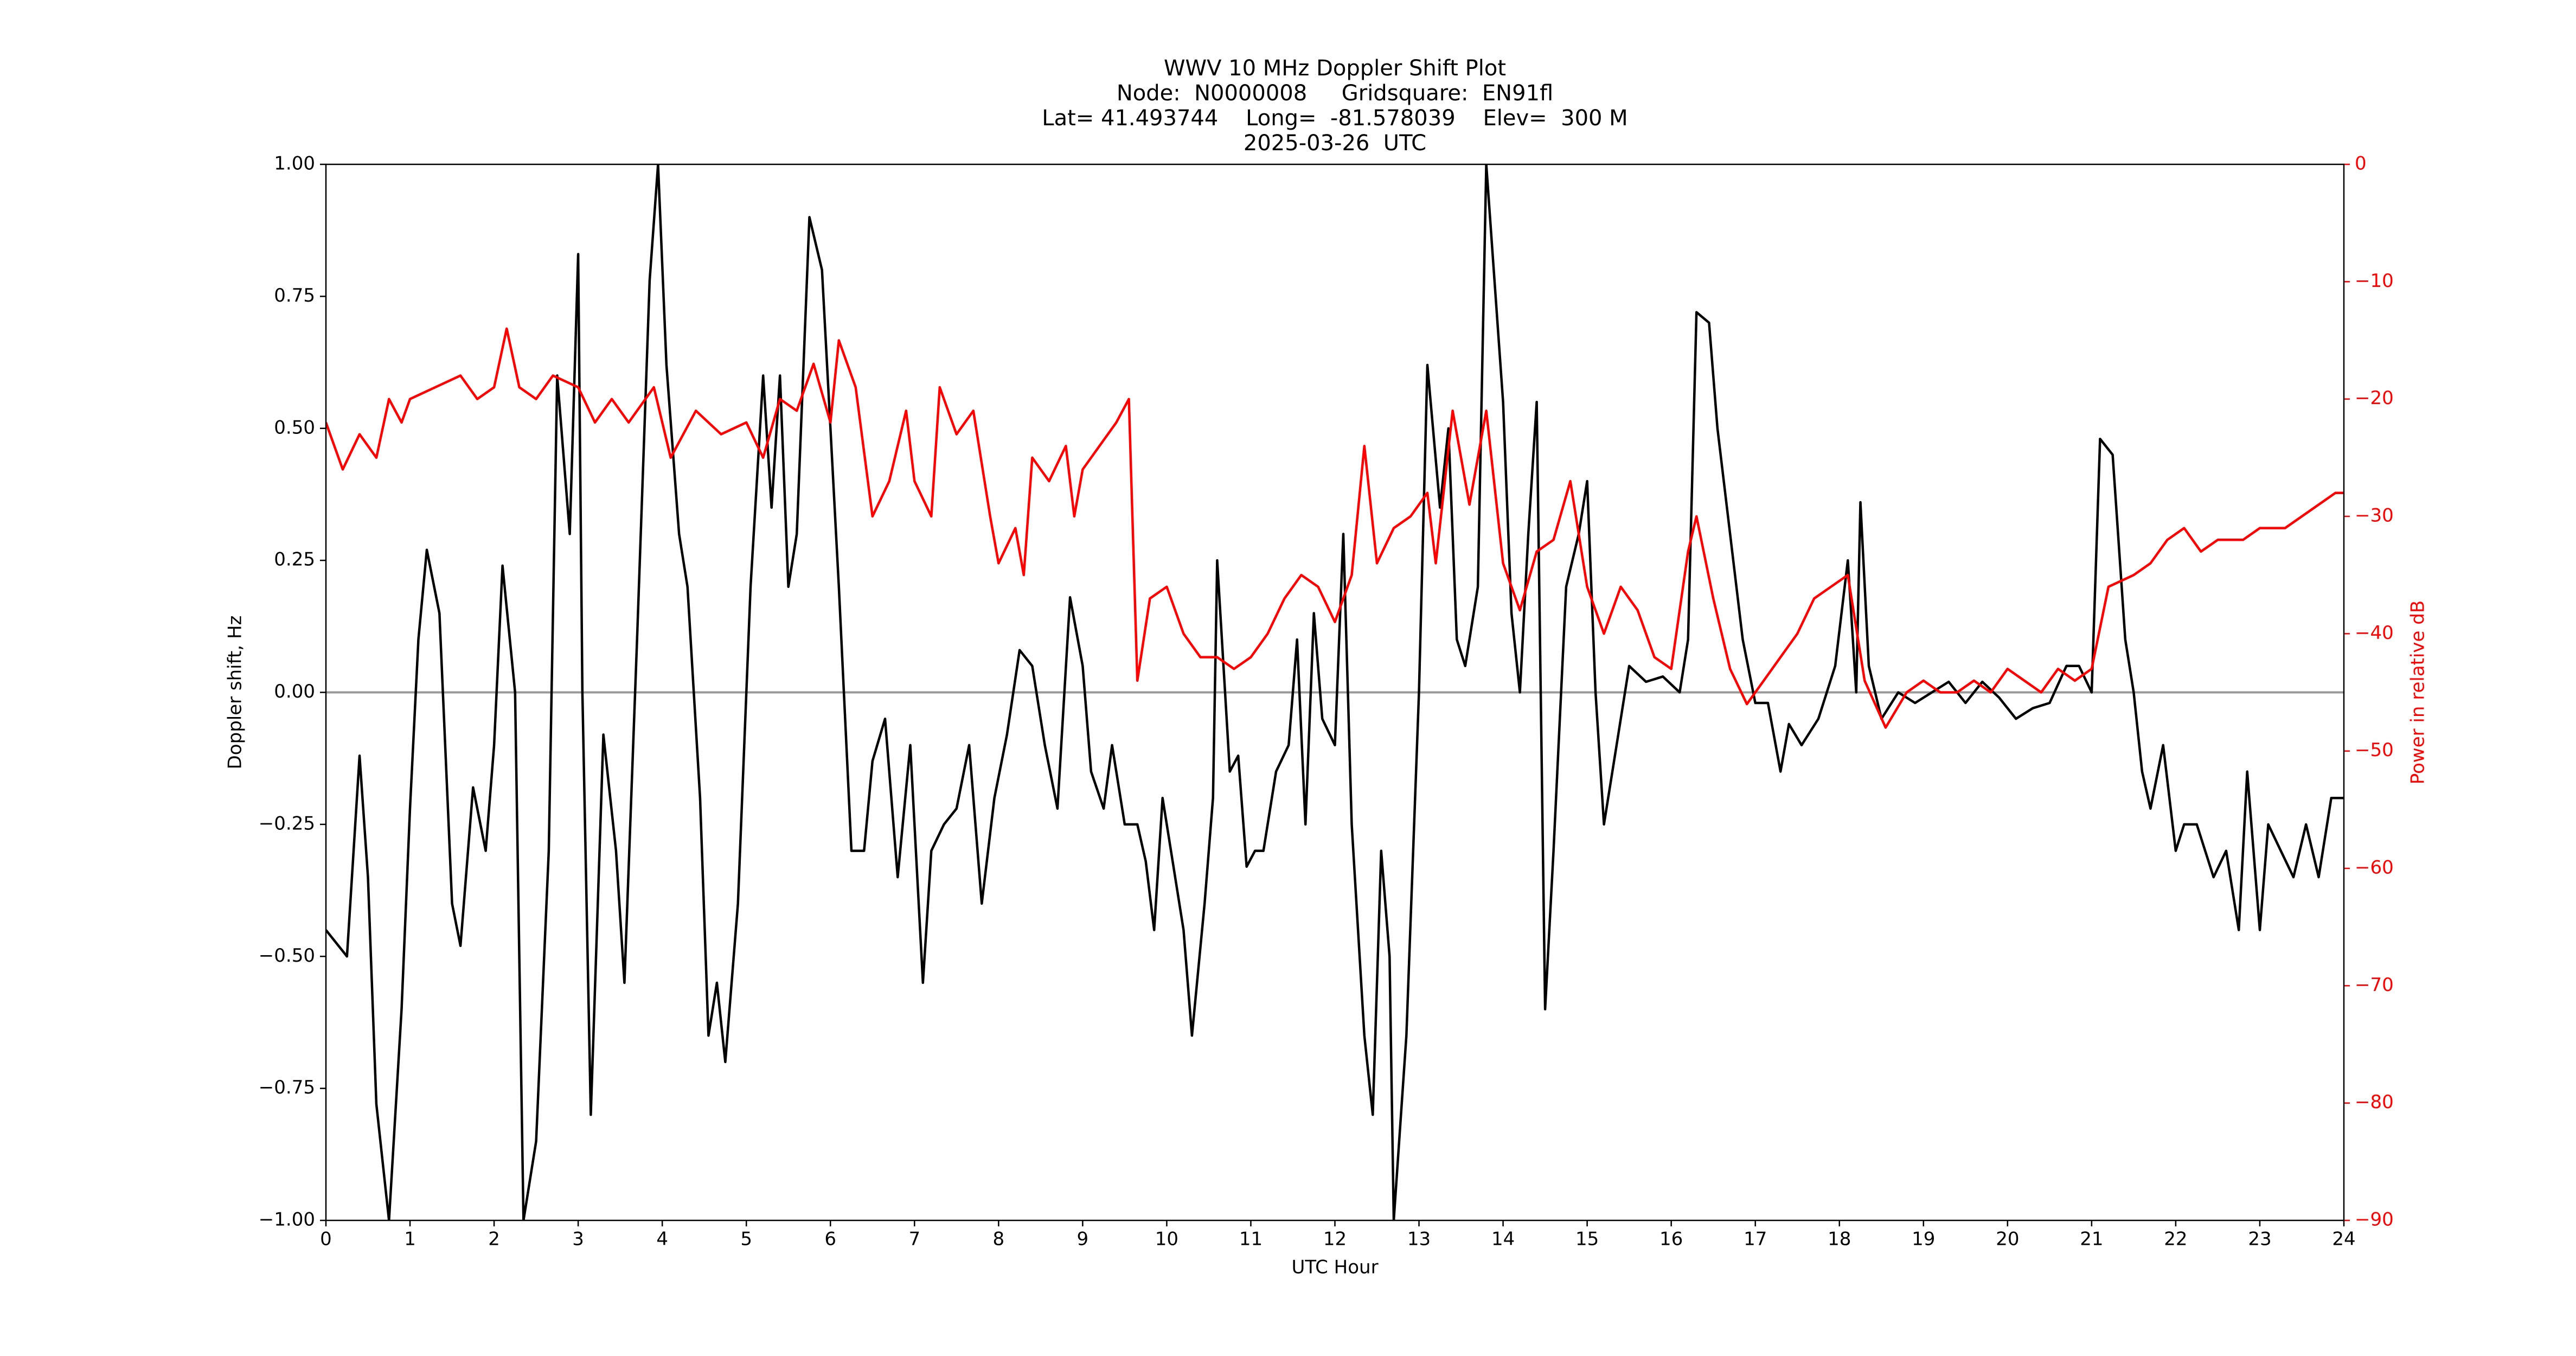  I want to click on y2-tick-label: −90, so click(2374, 1220).